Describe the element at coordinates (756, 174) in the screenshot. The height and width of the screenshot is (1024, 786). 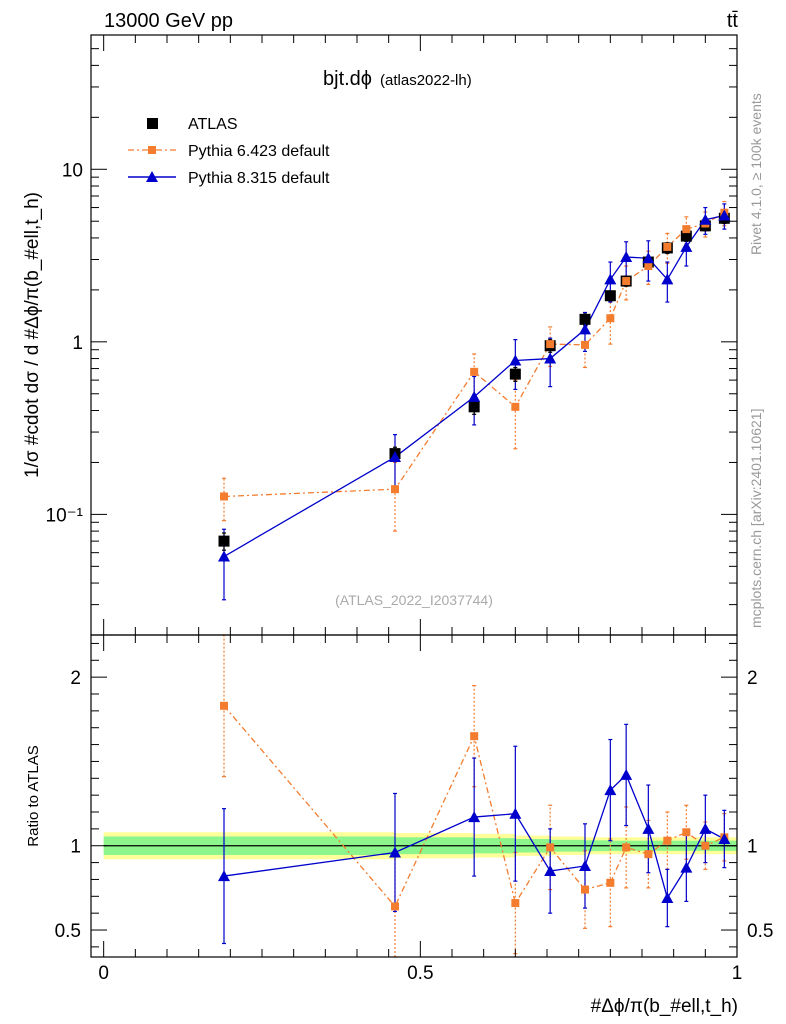
I see `rivet-label: Rivet 4.1.0, ≥ 100k events` at that location.